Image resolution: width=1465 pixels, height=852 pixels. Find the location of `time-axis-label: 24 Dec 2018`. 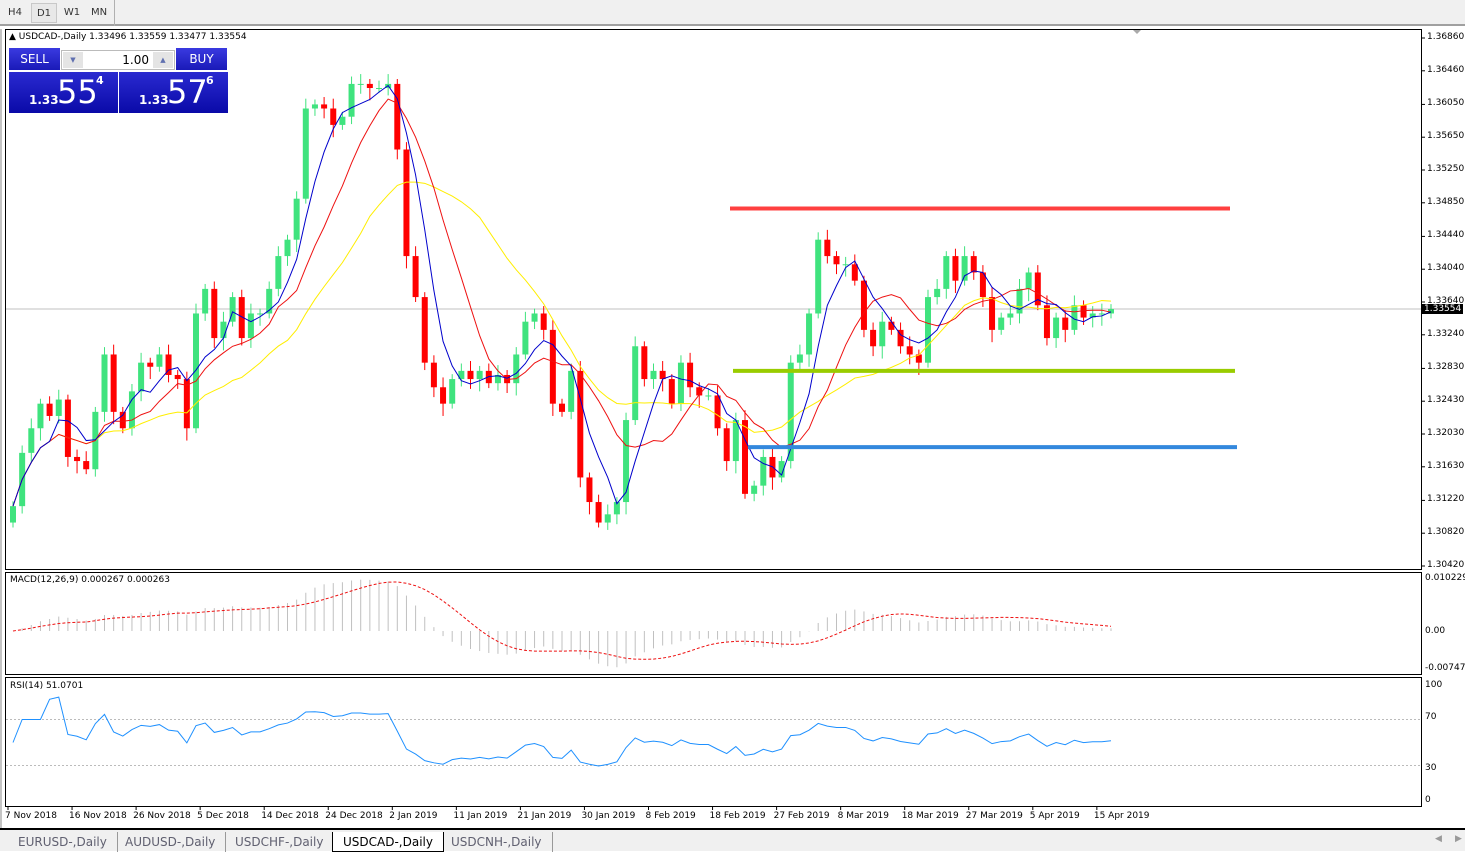

time-axis-label: 24 Dec 2018 is located at coordinates (354, 816).